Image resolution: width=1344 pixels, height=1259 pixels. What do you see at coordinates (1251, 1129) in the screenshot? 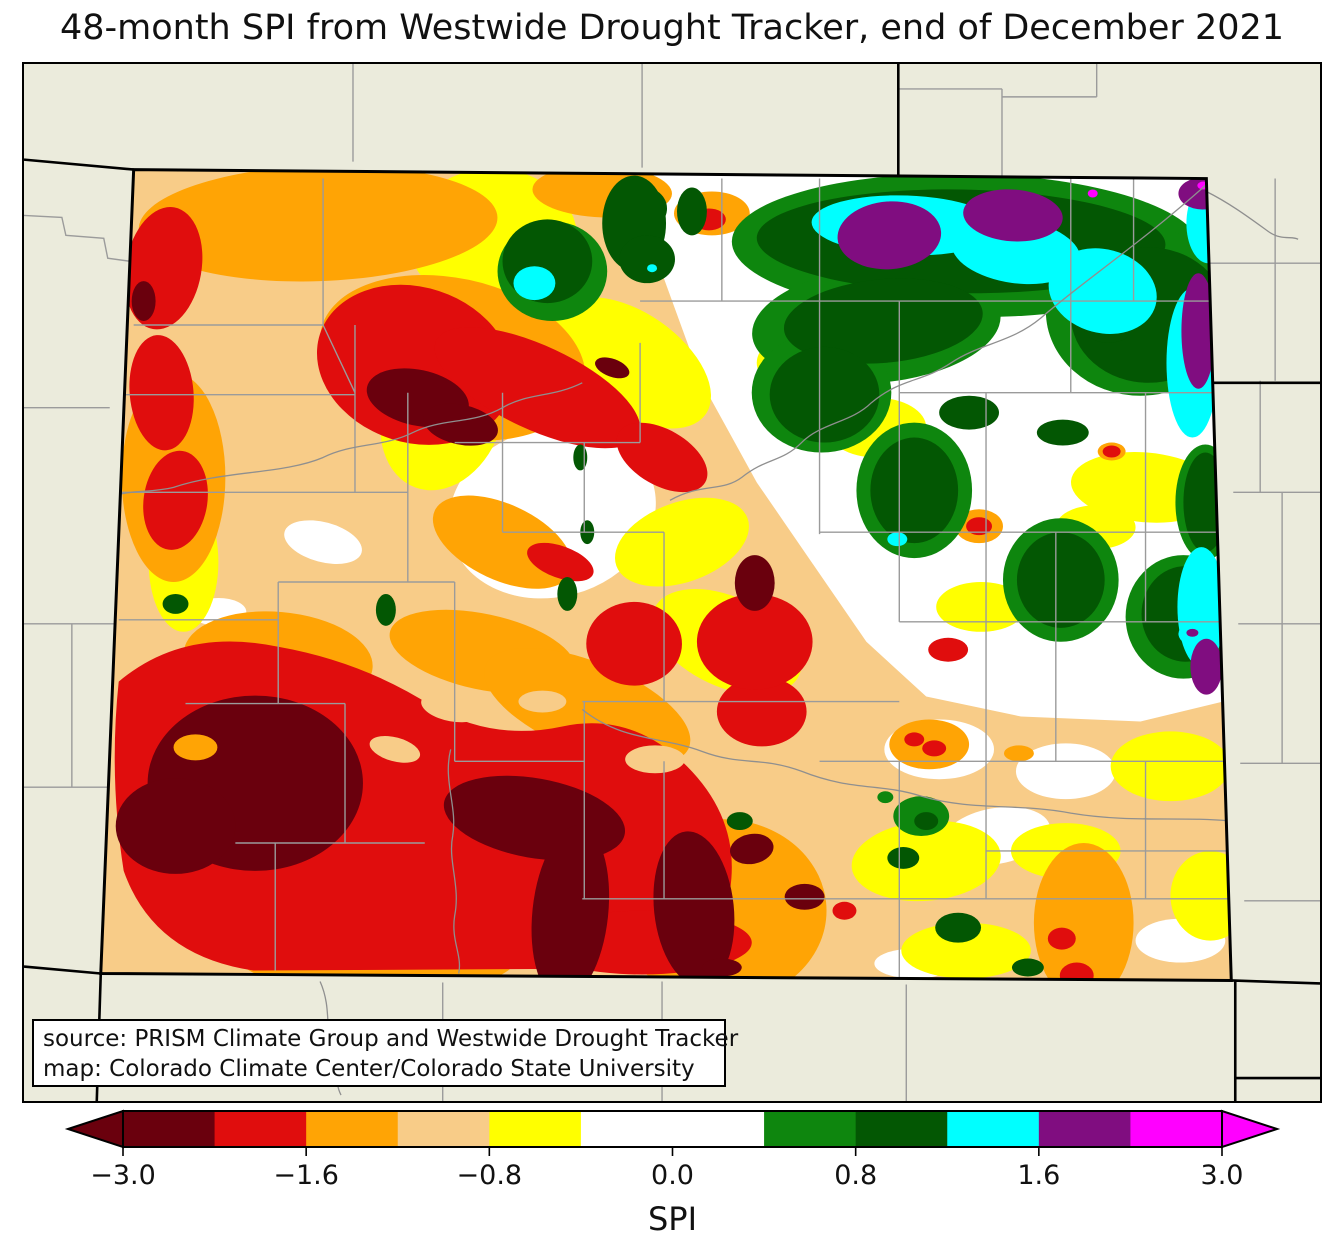
I see `colorbar-over-arrow` at bounding box center [1251, 1129].